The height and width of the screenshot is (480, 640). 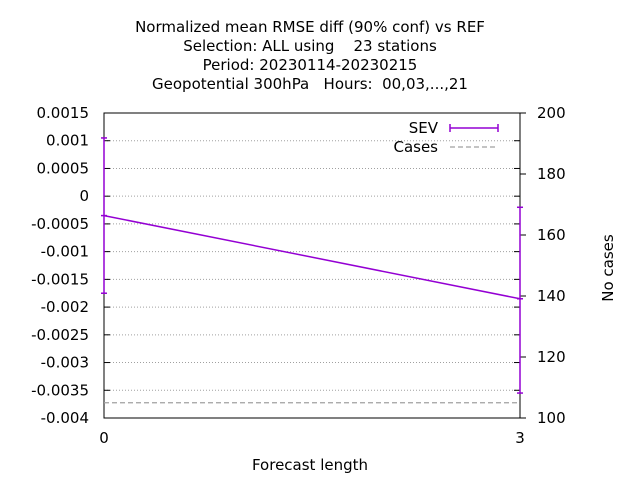 I want to click on y2-tick-label: 120, so click(x=551, y=357).